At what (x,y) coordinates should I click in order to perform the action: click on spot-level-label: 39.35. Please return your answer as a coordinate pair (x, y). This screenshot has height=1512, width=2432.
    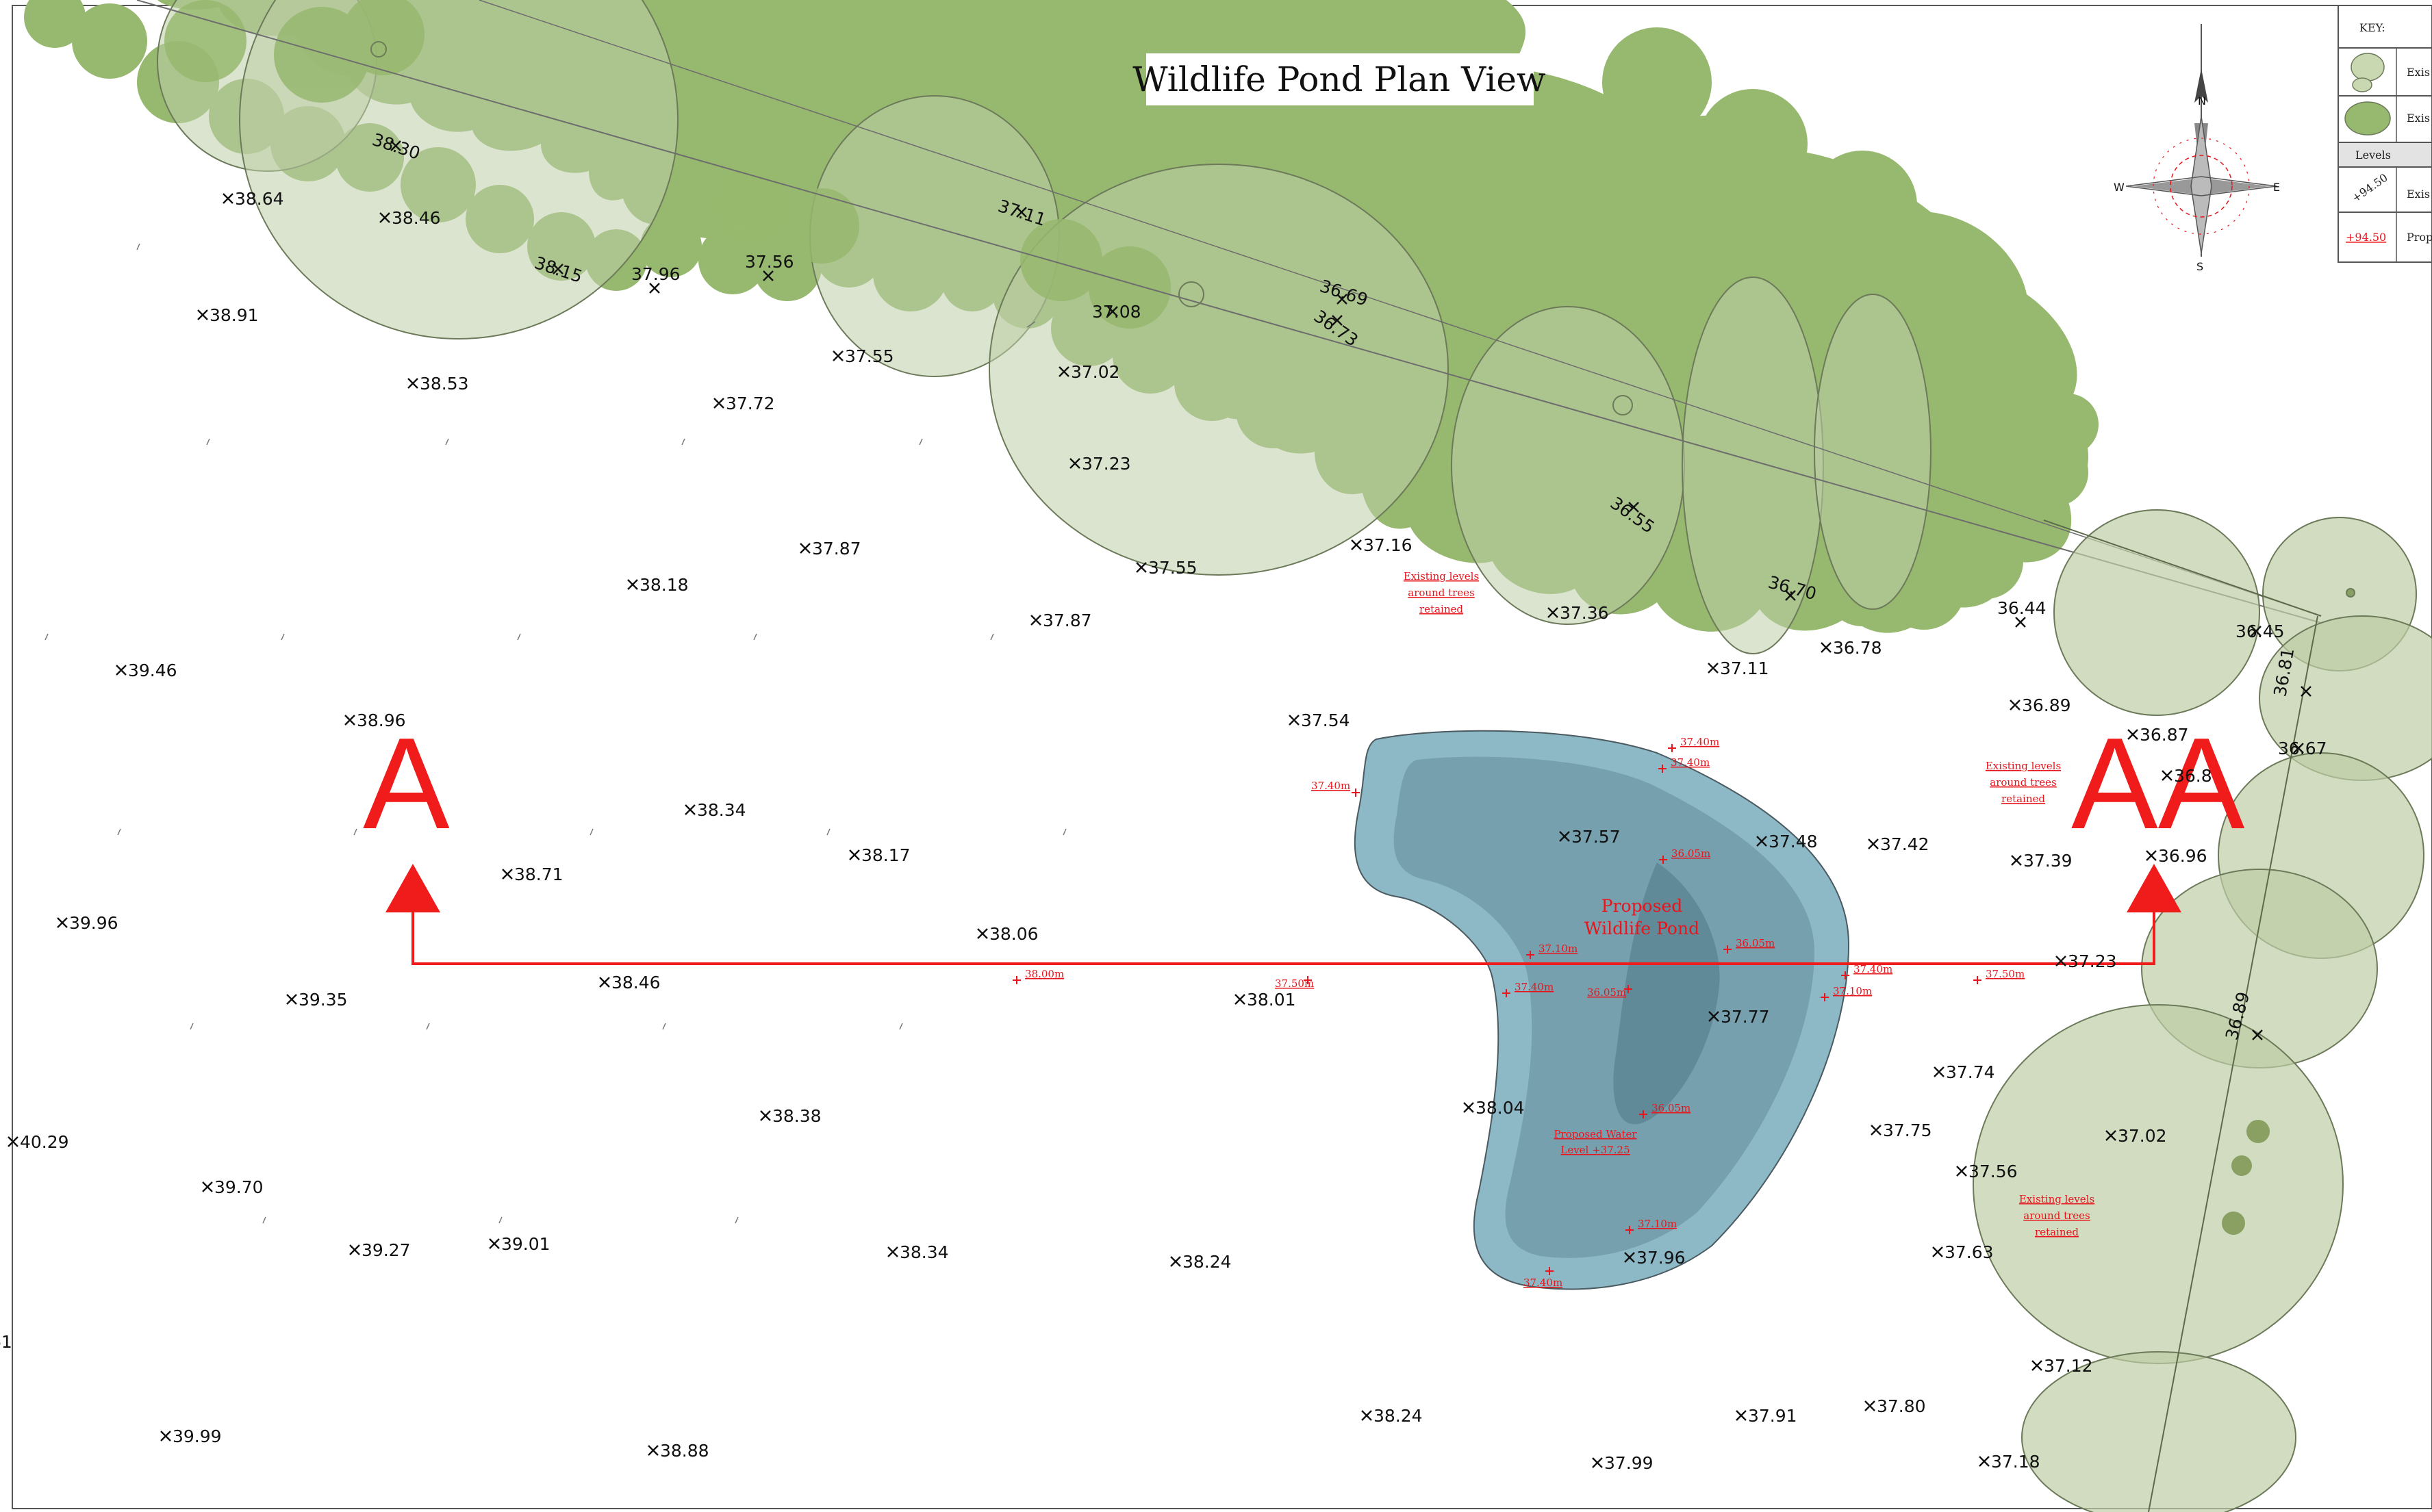
    Looking at the image, I should click on (323, 1000).